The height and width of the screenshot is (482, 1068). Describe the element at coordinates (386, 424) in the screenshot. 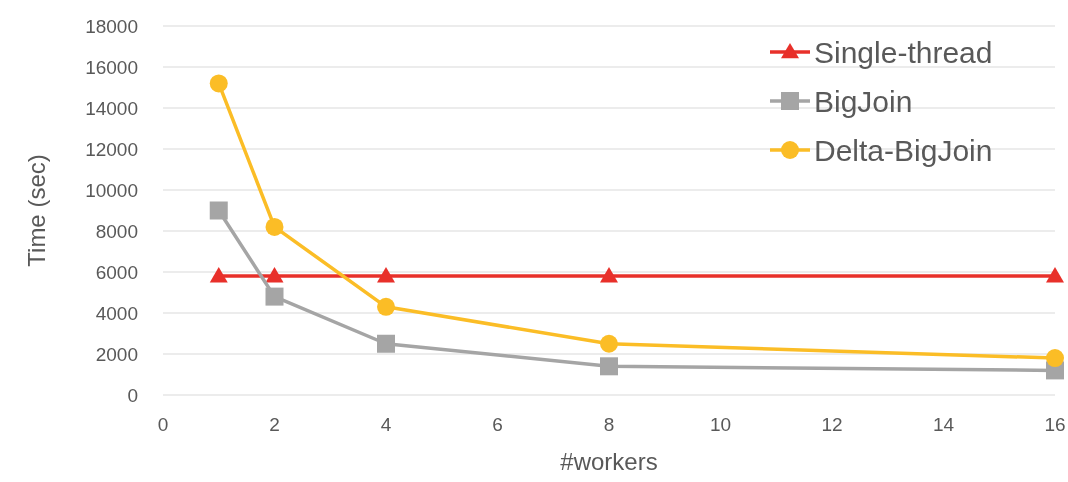

I see `x-tick-label: 4` at that location.